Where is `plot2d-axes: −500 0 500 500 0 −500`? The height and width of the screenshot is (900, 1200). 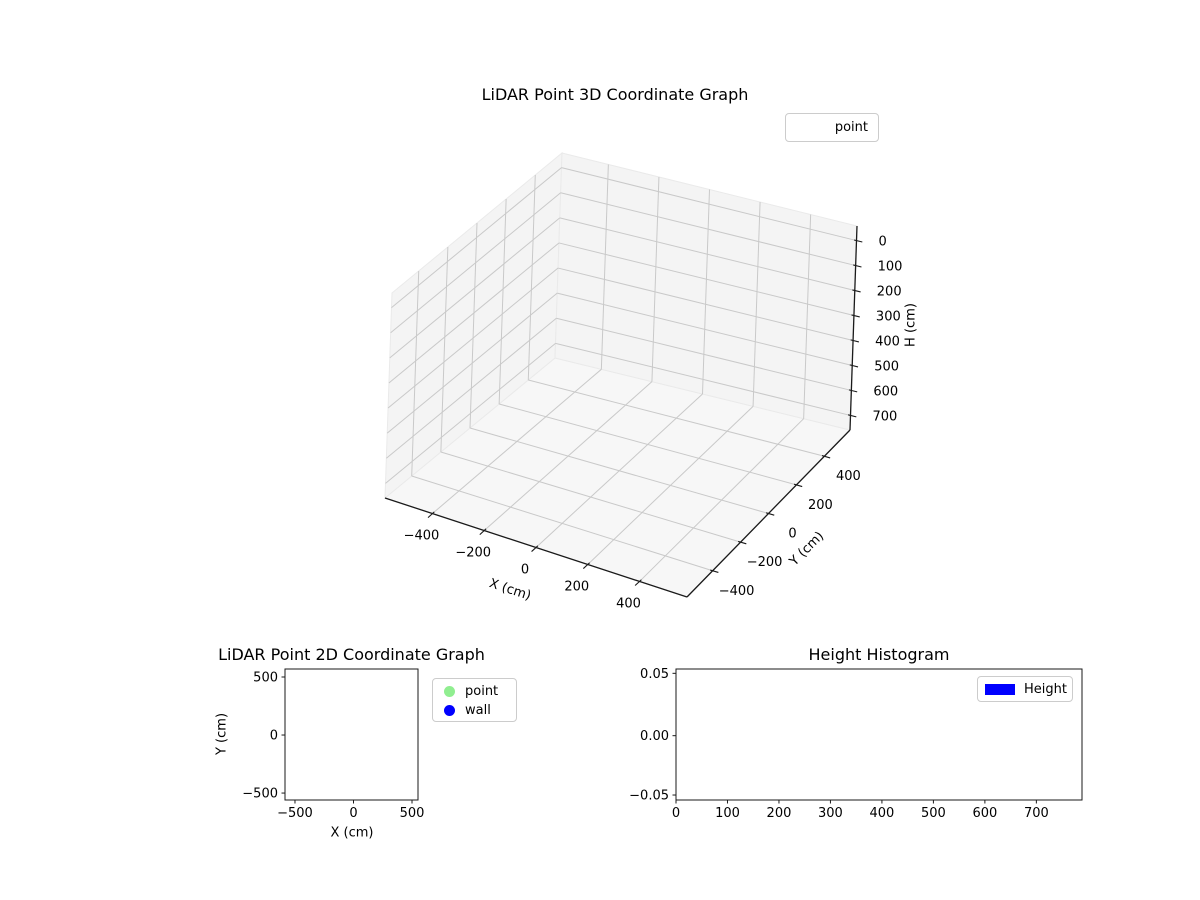
plot2d-axes: −500 0 500 500 0 −500 is located at coordinates (333, 744).